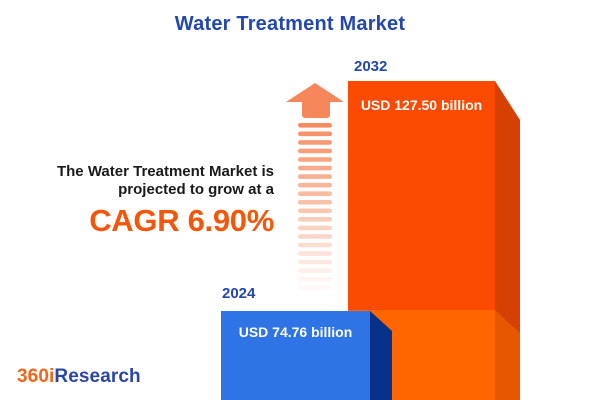 This screenshot has height=400, width=600. What do you see at coordinates (315, 207) in the screenshot?
I see `growth-arrow-stripes` at bounding box center [315, 207].